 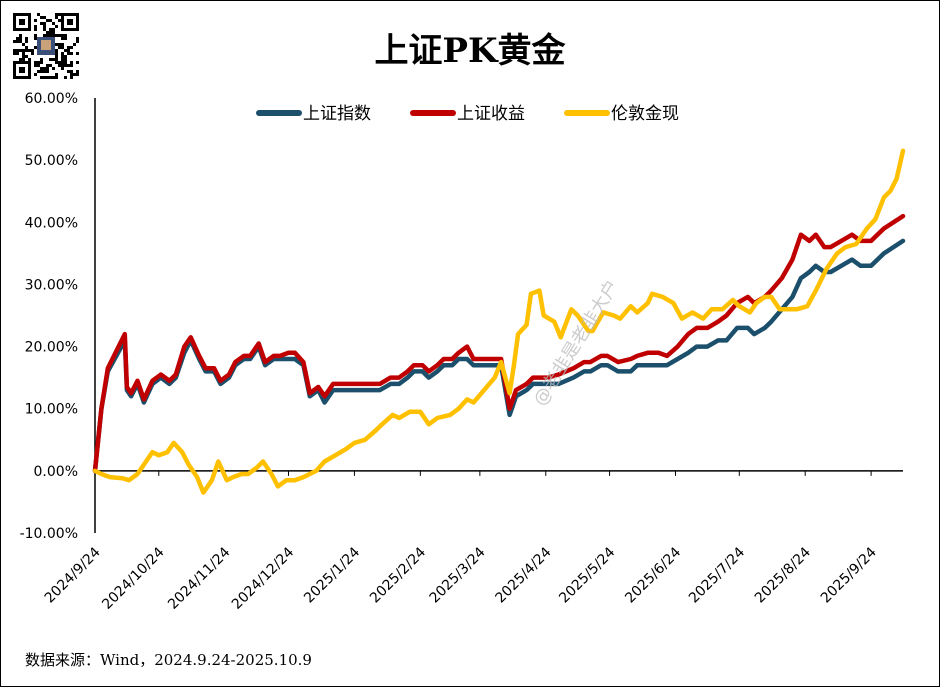 I want to click on legend-label: 伦敦金现, so click(x=645, y=114).